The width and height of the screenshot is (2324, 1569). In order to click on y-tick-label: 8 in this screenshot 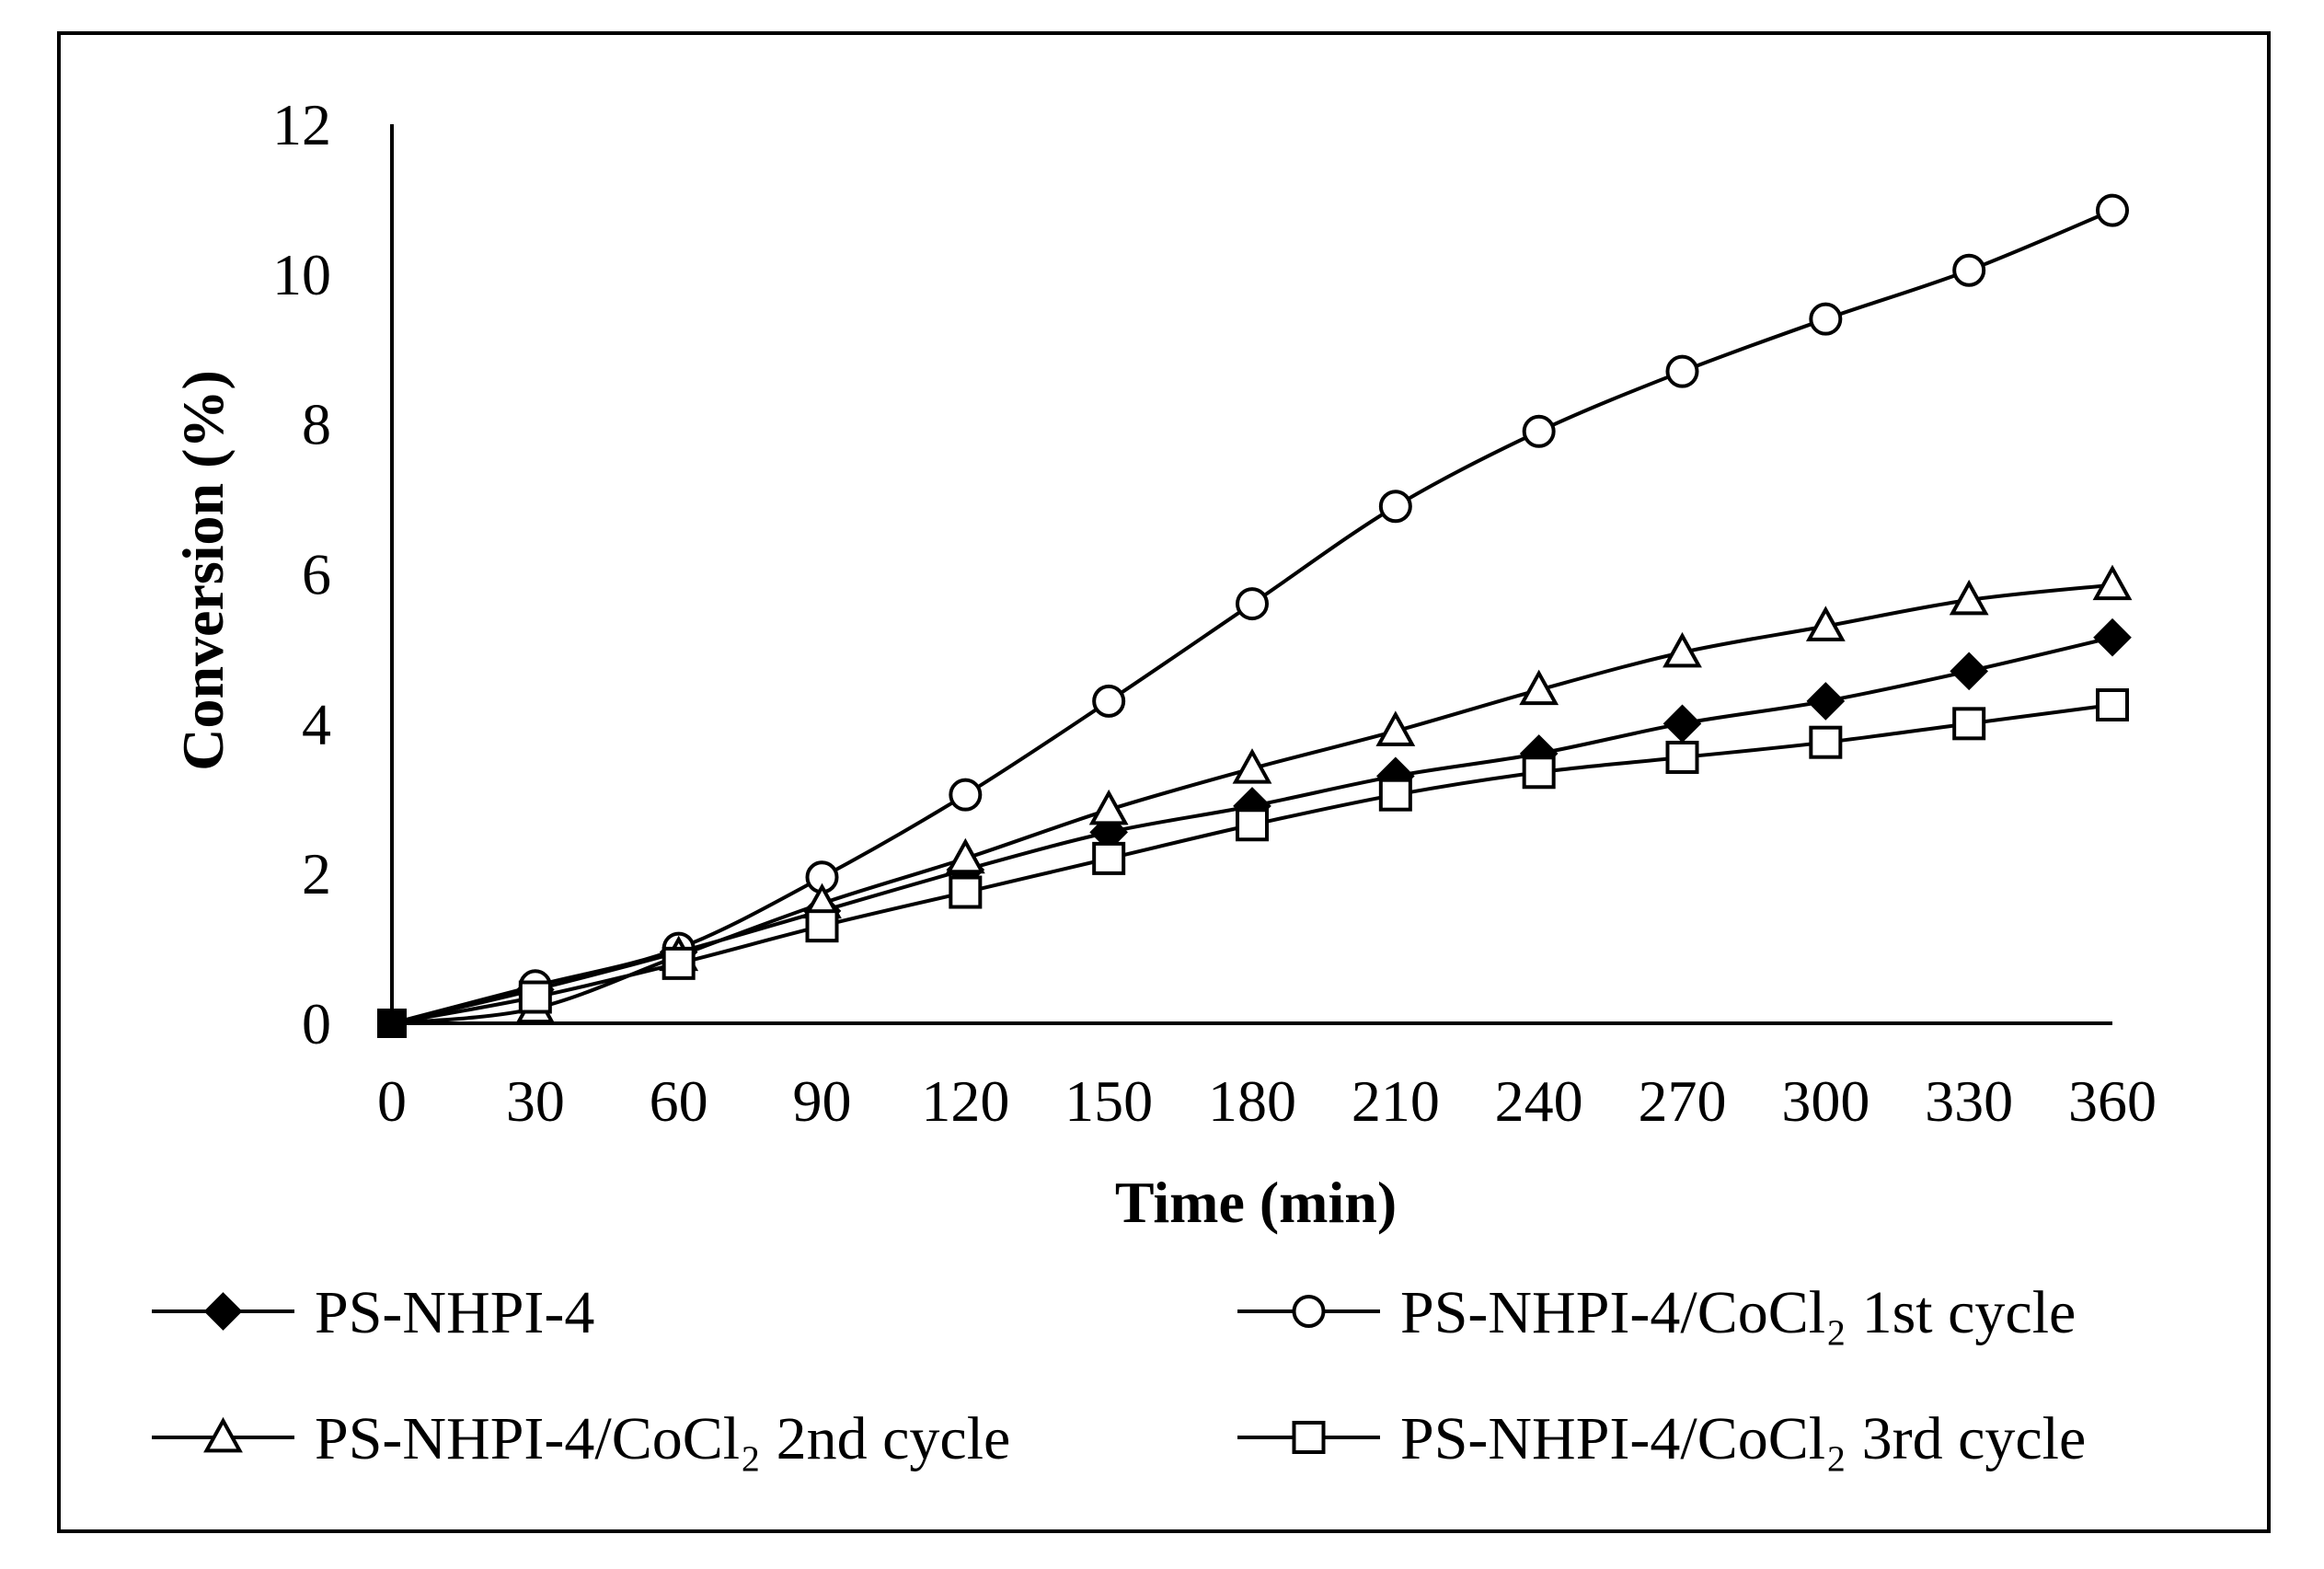, I will do `click(316, 424)`.